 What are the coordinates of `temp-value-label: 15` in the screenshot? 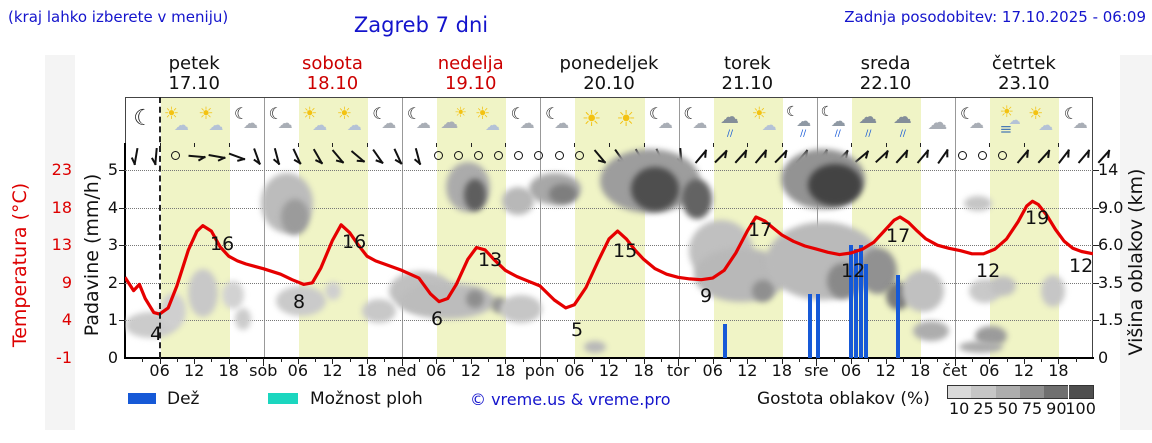 It's located at (625, 251).